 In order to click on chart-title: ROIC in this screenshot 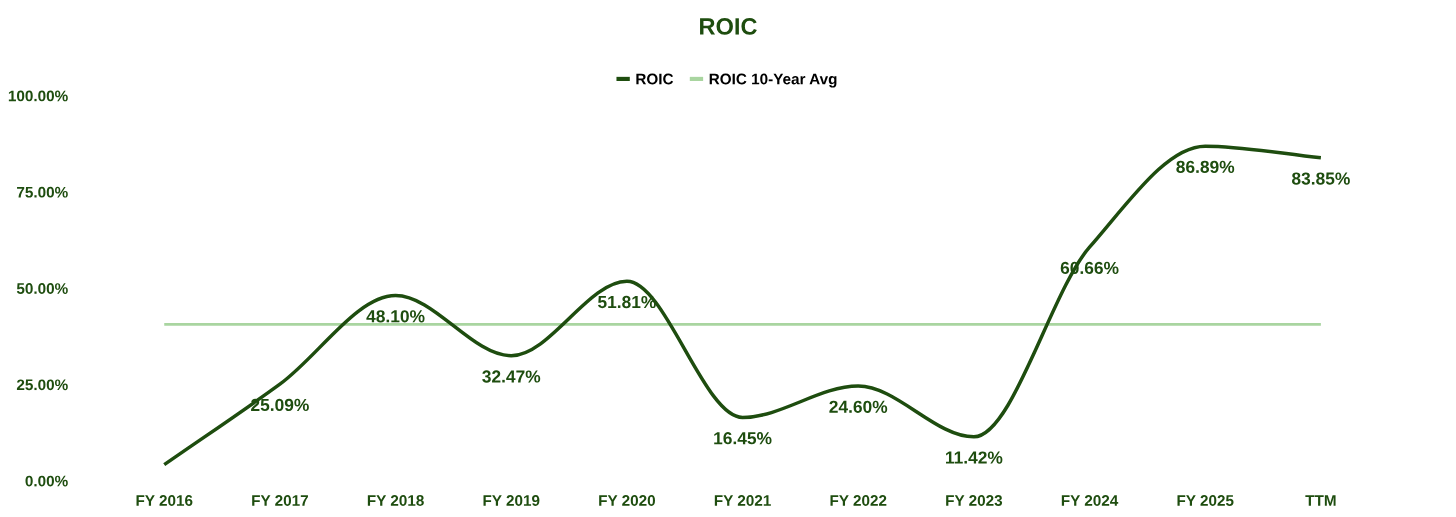, I will do `click(728, 26)`.